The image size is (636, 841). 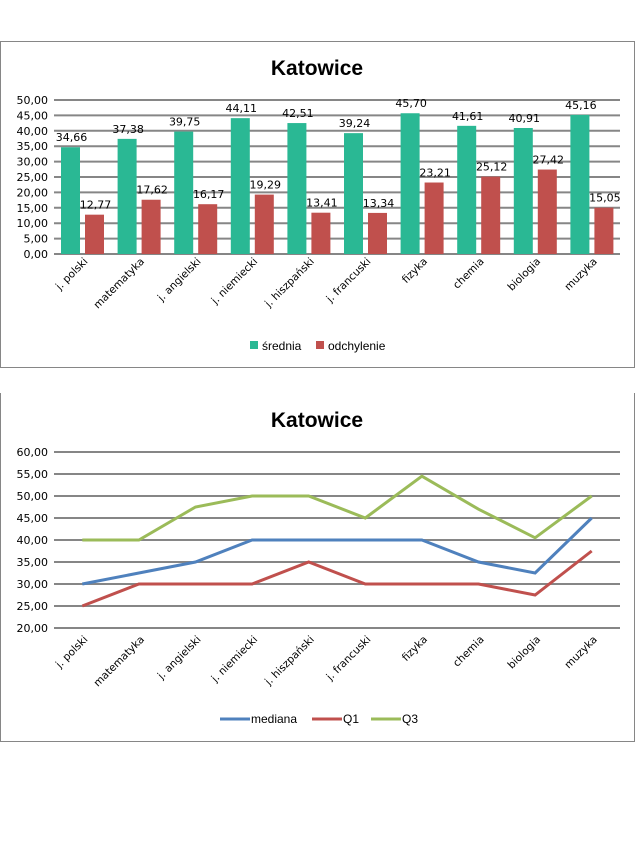 What do you see at coordinates (337, 508) in the screenshot?
I see `series-line-q3` at bounding box center [337, 508].